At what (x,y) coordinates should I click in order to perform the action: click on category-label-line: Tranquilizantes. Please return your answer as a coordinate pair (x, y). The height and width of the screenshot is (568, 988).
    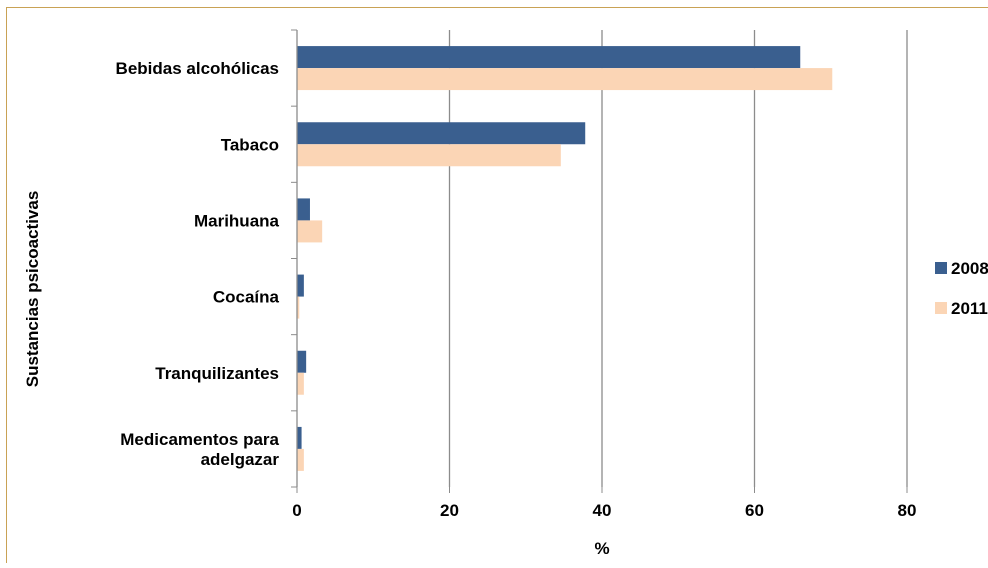
    Looking at the image, I should click on (217, 373).